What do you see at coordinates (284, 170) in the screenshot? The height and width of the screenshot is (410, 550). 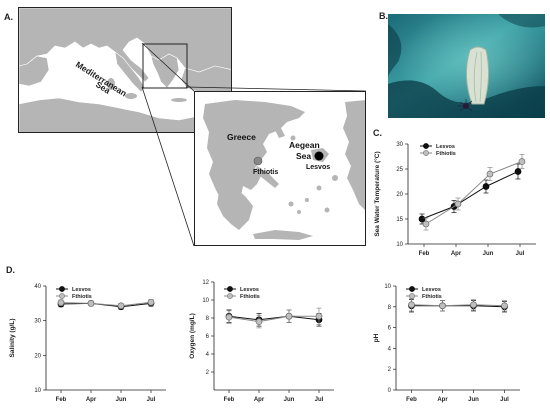 I see `greece-map-svg: Greece Fthiotis Aegean Sea Lesvos` at bounding box center [284, 170].